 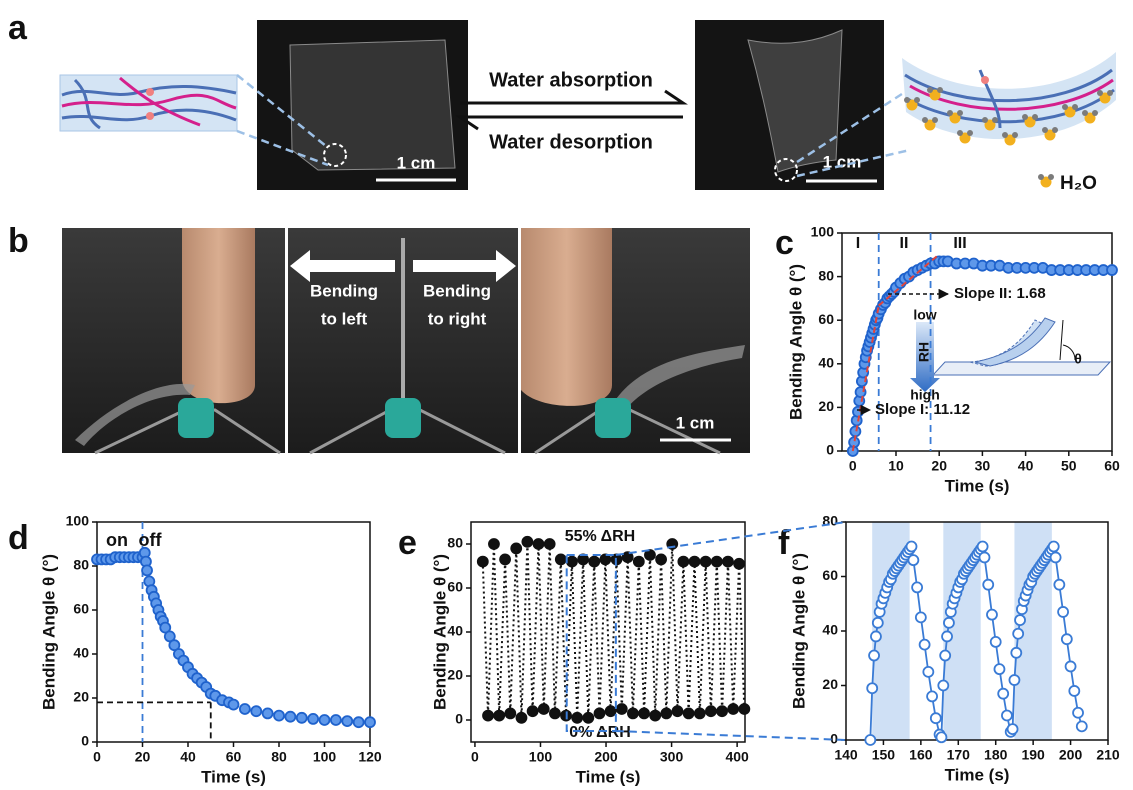 What do you see at coordinates (18, 28) in the screenshot?
I see `panel-label: a` at bounding box center [18, 28].